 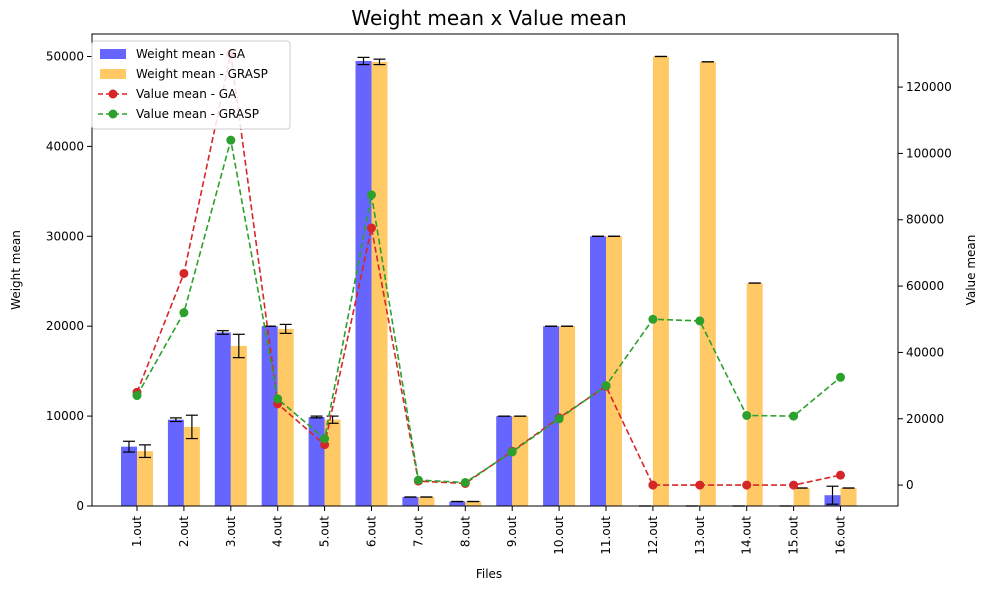 I want to click on y2-tick-label-80000: 80000, so click(x=925, y=220).